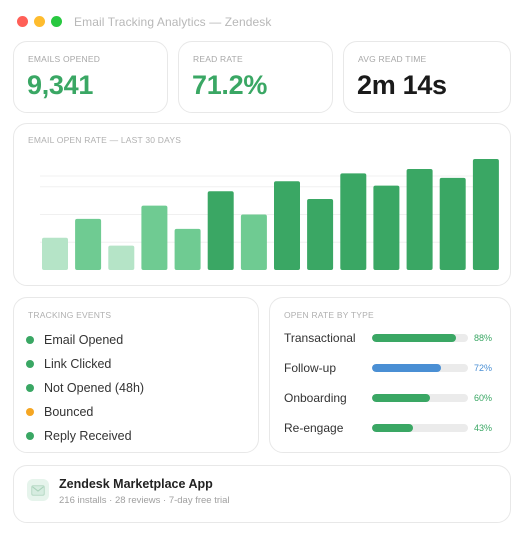 Image resolution: width=524 pixels, height=538 pixels. Describe the element at coordinates (320, 338) in the screenshot. I see `type-label: Transactional` at that location.